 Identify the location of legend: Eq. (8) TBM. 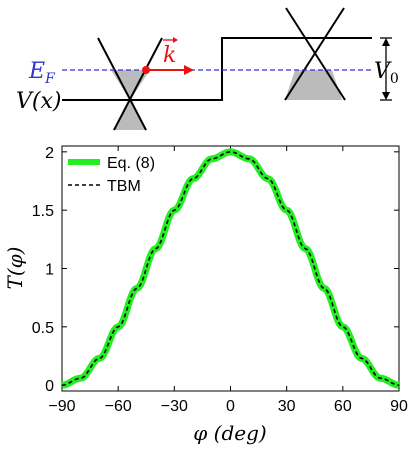
(111, 175).